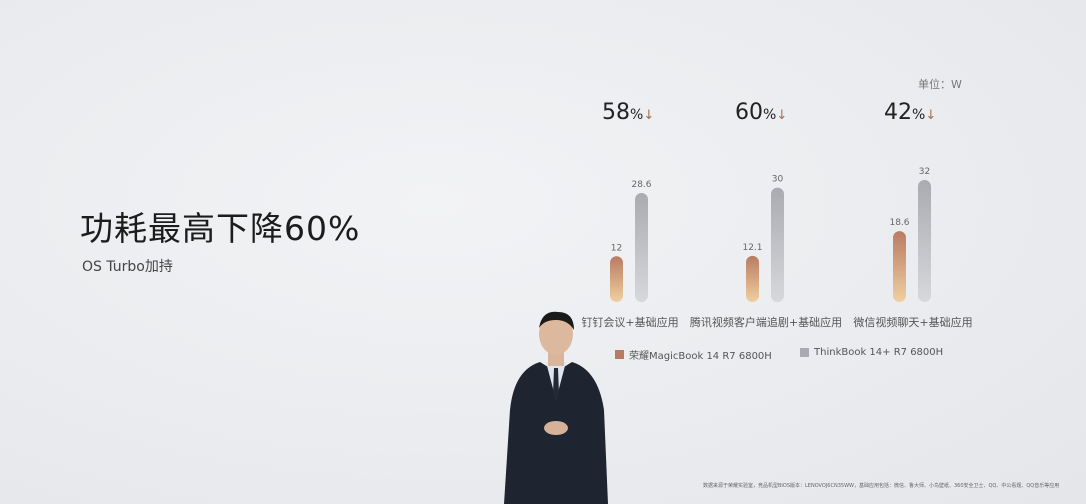 The image size is (1086, 504). Describe the element at coordinates (641, 185) in the screenshot. I see `data-label: 28.6` at that location.